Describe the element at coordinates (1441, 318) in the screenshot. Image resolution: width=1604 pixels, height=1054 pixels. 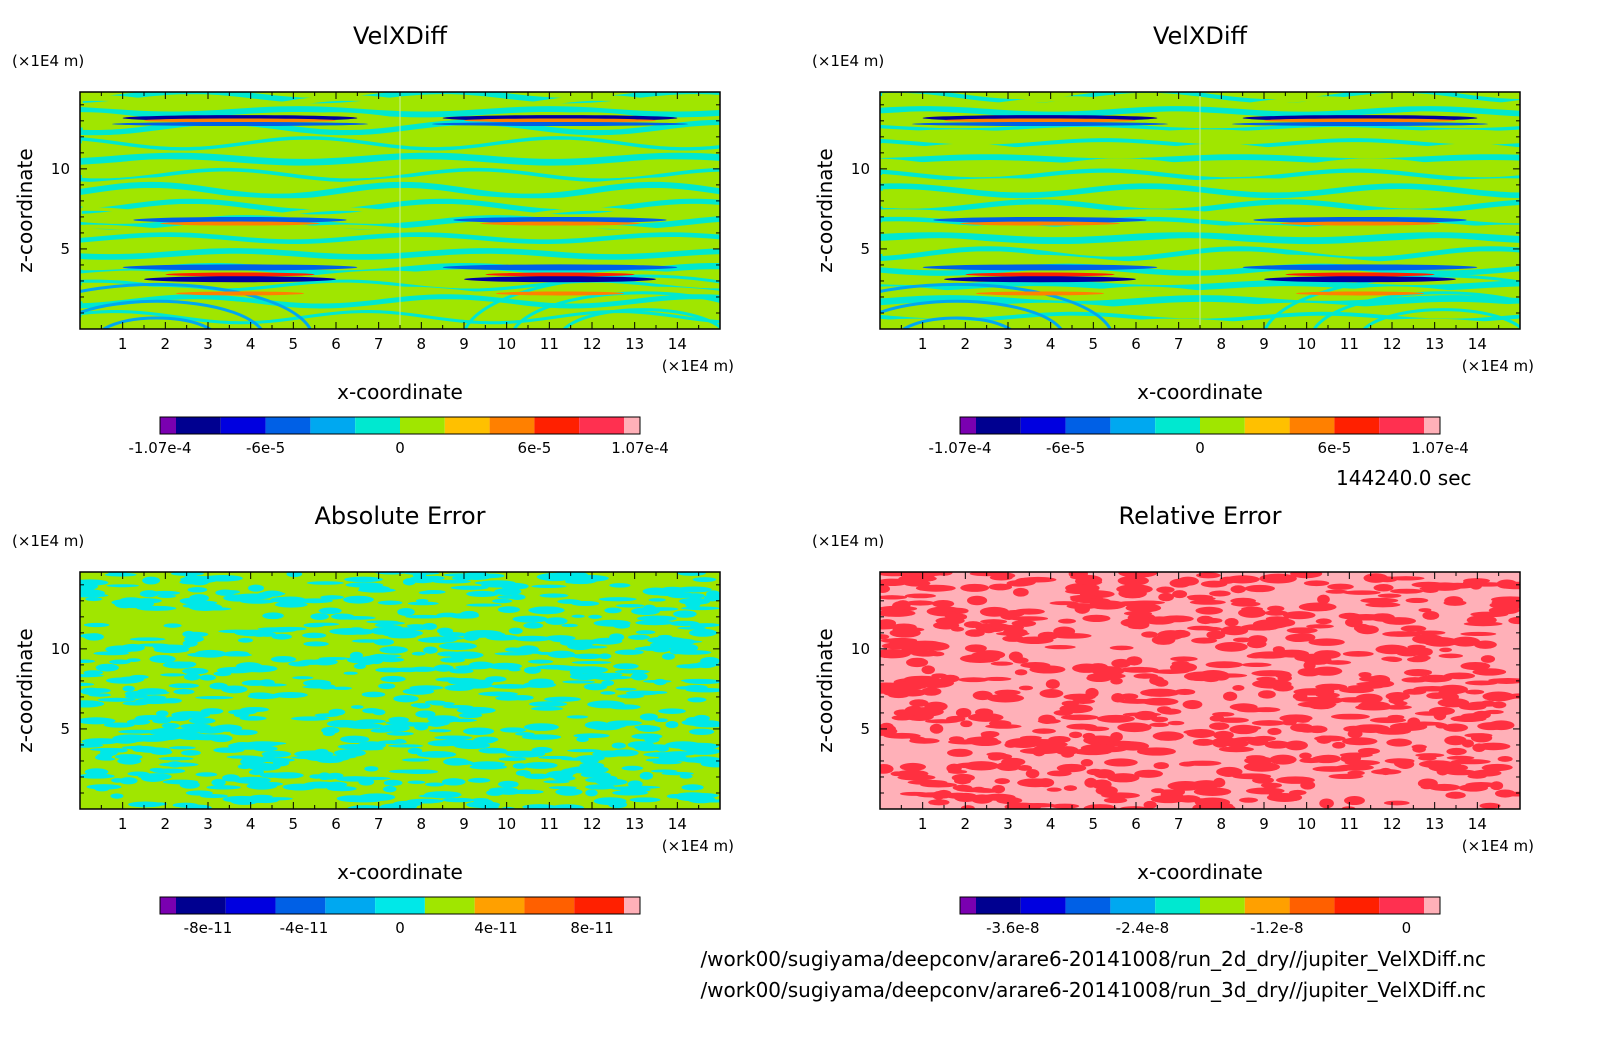
I see `contour-arc` at that location.